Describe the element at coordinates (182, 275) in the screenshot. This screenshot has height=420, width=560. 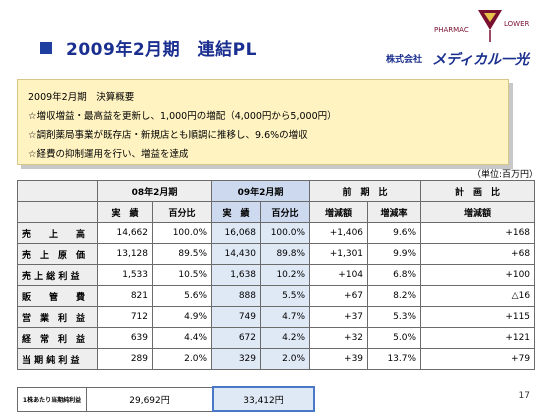
I see `cell-fy08-pct: 10.5%` at that location.